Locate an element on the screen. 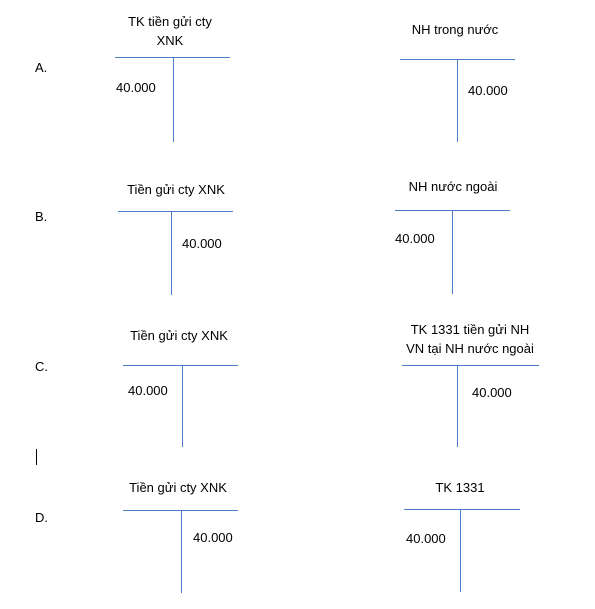 This screenshot has width=595, height=609. option-d-left-amount: 40.000 is located at coordinates (213, 537).